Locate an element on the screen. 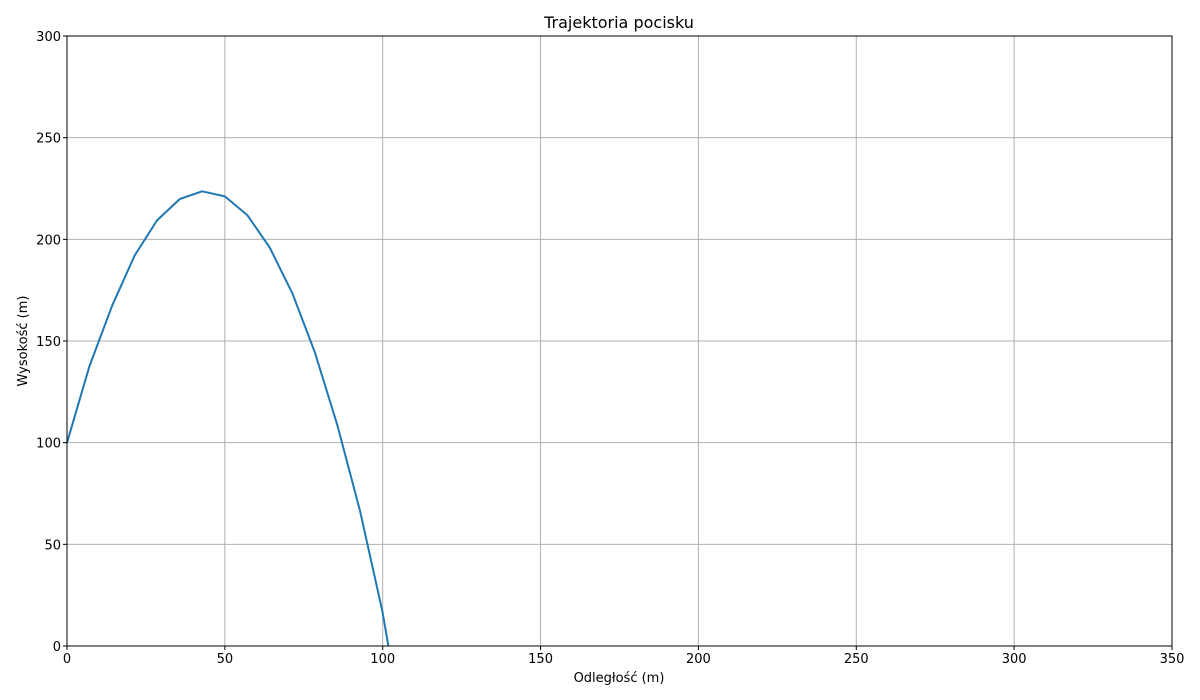 The image size is (1200, 700). x-tick-label: 350 is located at coordinates (1172, 659).